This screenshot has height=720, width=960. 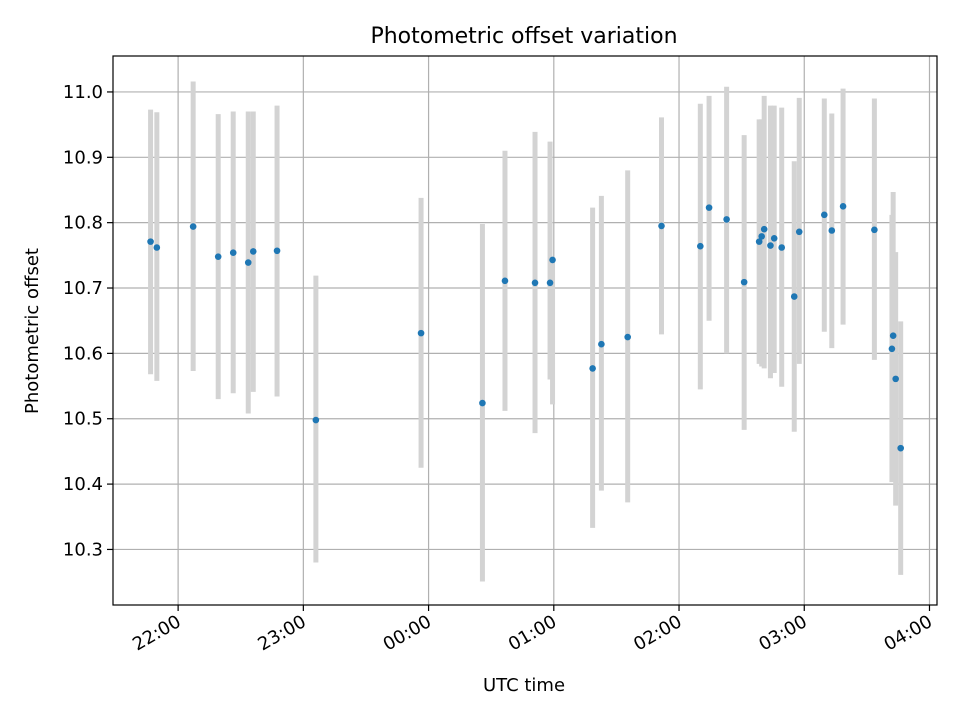 What do you see at coordinates (83, 419) in the screenshot?
I see `y-tick-label: 10.5` at bounding box center [83, 419].